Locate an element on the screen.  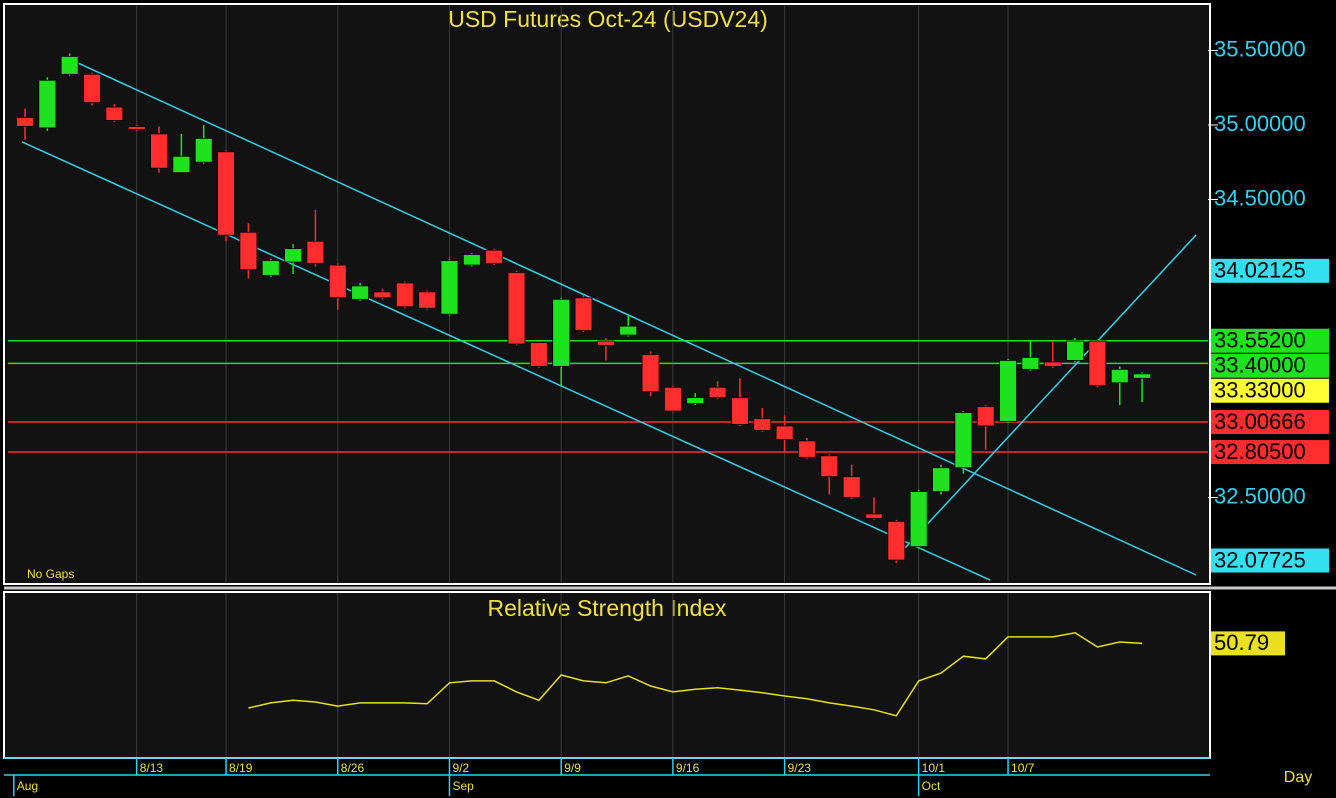
y-tick-label: 32.50000 is located at coordinates (1260, 495).